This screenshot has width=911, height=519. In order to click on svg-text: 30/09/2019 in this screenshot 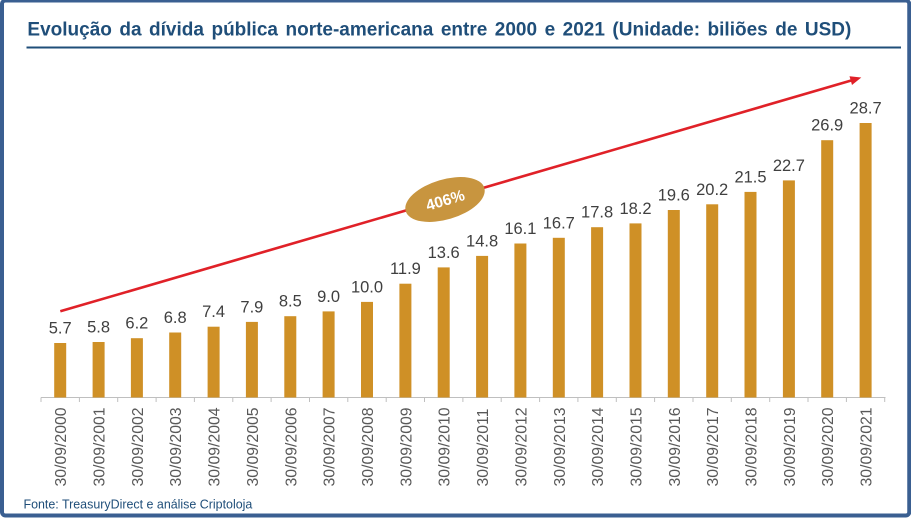, I will do `click(790, 446)`.